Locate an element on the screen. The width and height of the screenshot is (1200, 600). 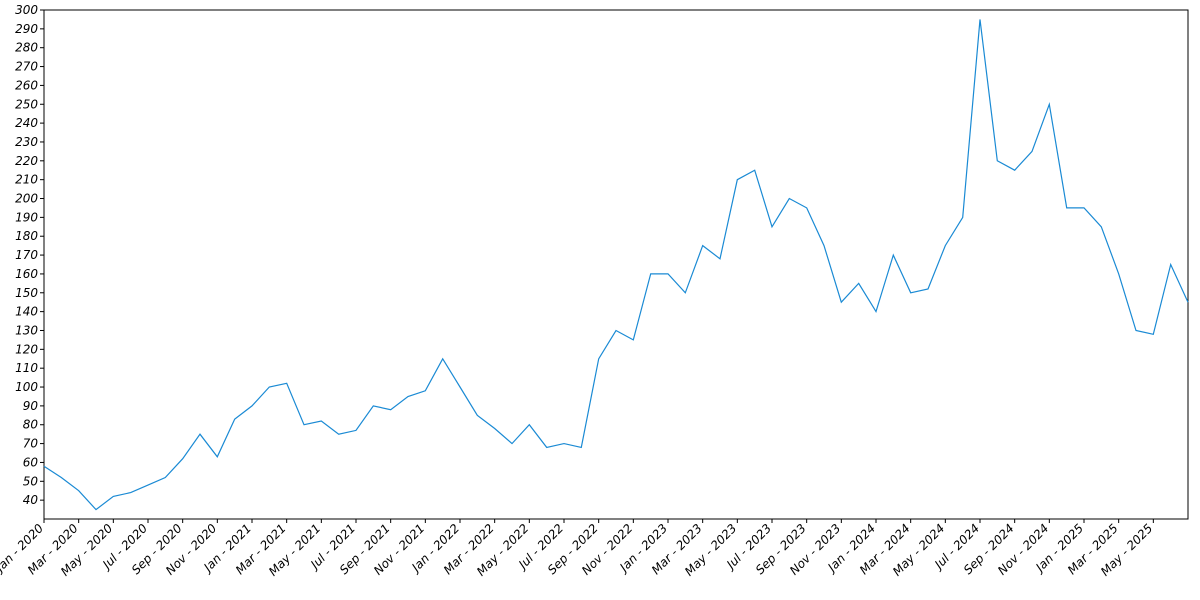
y-tick-label: 110 is located at coordinates (26, 368).